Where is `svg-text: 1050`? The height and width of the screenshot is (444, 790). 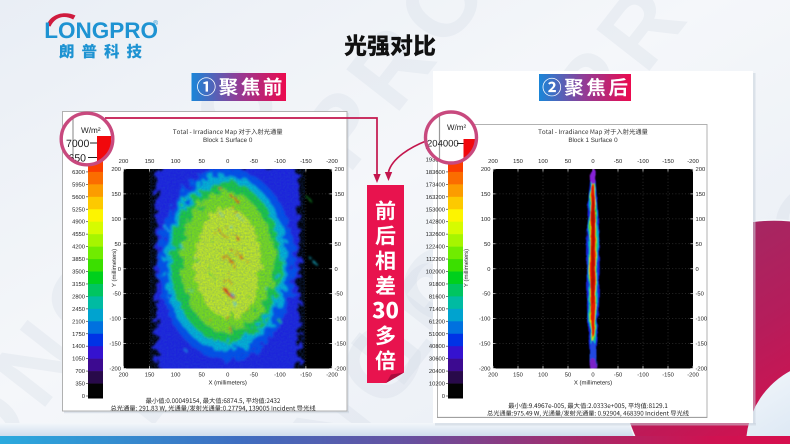 svg-text: 1050 is located at coordinates (78, 359).